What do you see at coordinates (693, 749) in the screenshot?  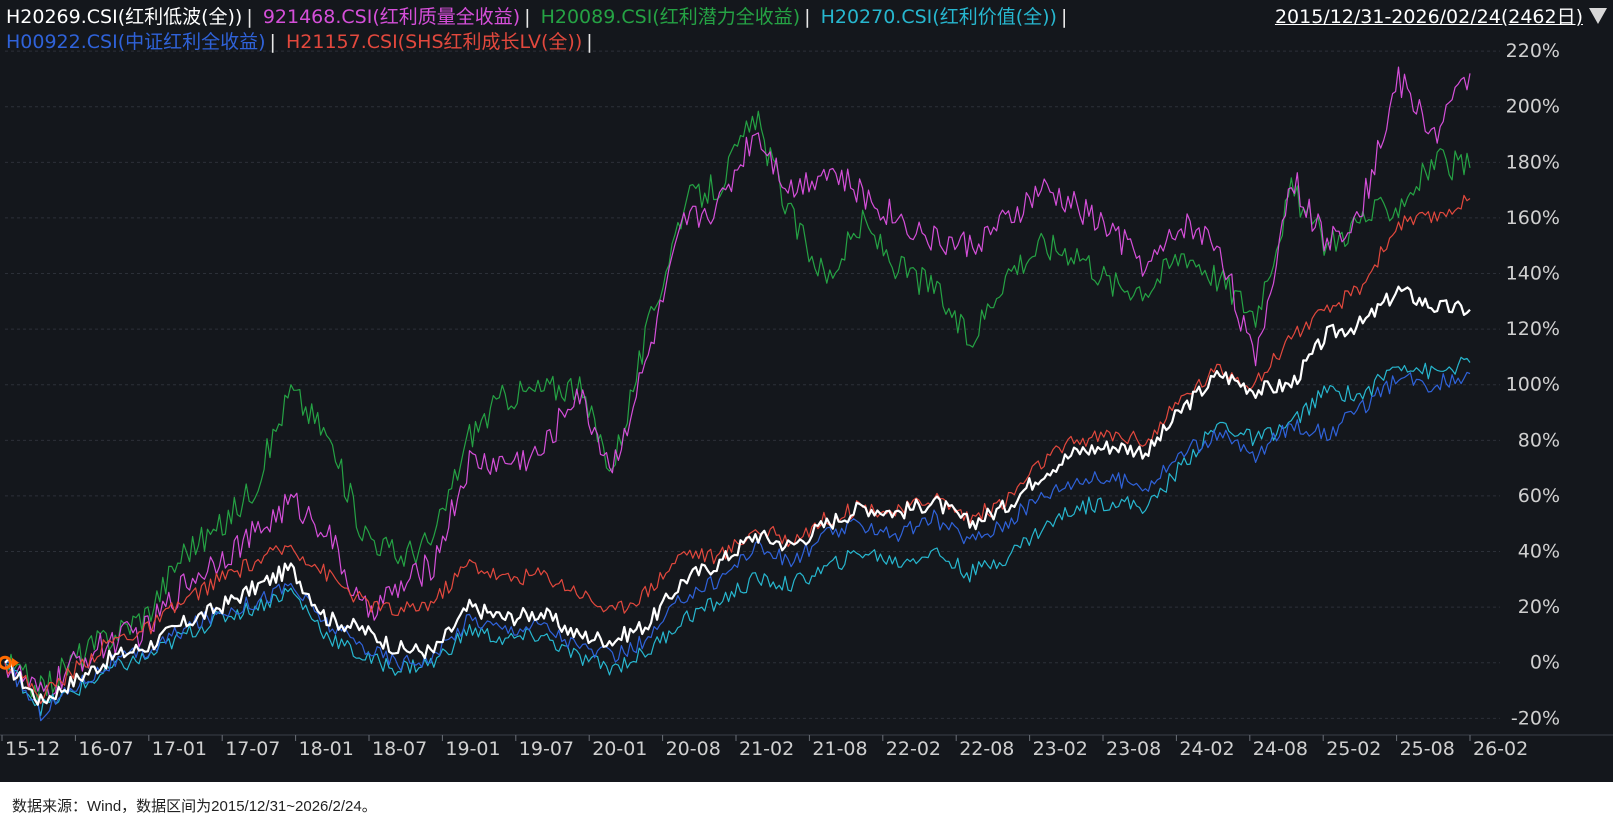 I see `x-tick-label: 20-08` at bounding box center [693, 749].